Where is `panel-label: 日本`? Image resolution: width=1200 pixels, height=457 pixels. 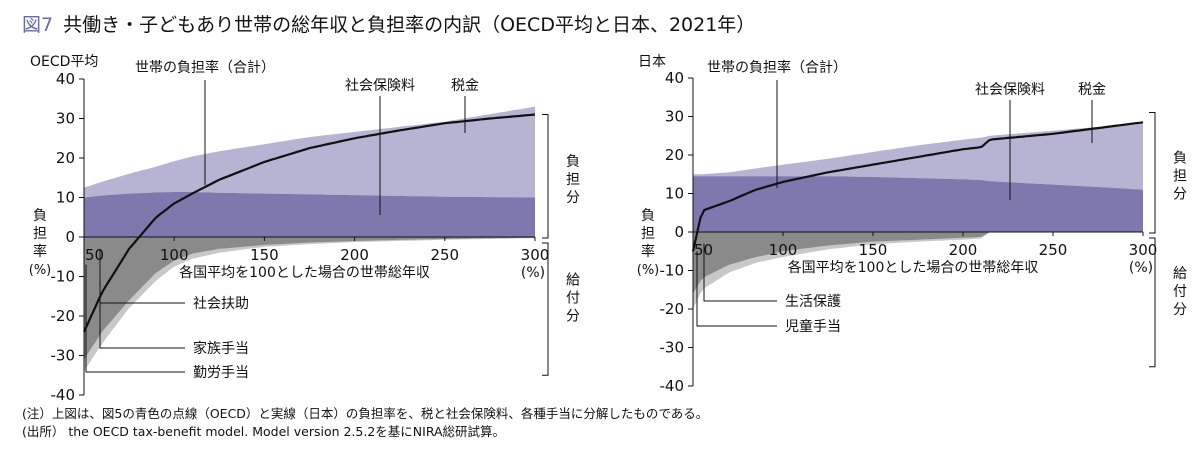
panel-label: 日本 is located at coordinates (652, 62).